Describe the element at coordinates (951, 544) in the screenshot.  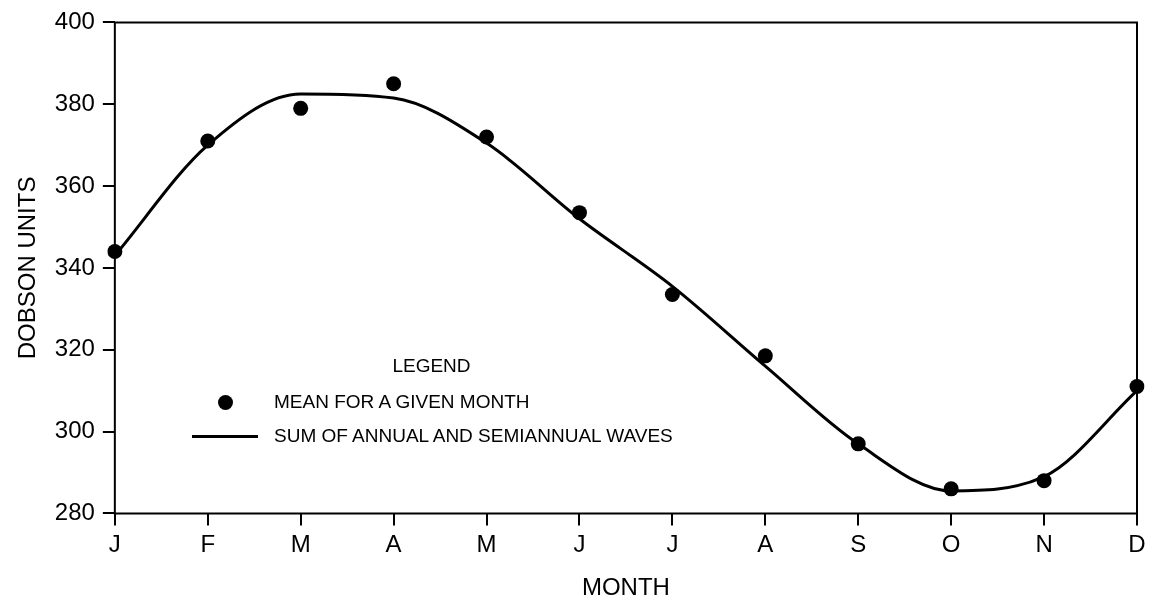
I see `x-tick-label: O` at that location.